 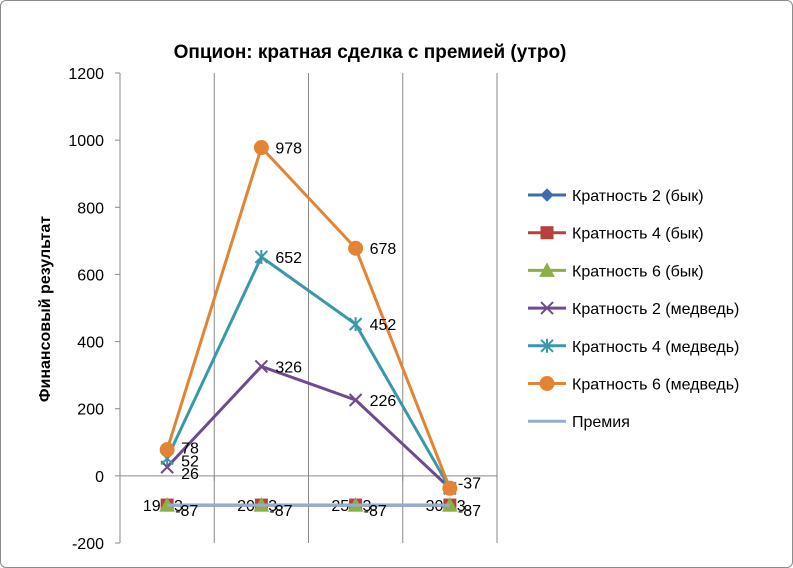 What do you see at coordinates (655, 309) in the screenshot?
I see `legend-label: Кратность 2 (медведь)` at bounding box center [655, 309].